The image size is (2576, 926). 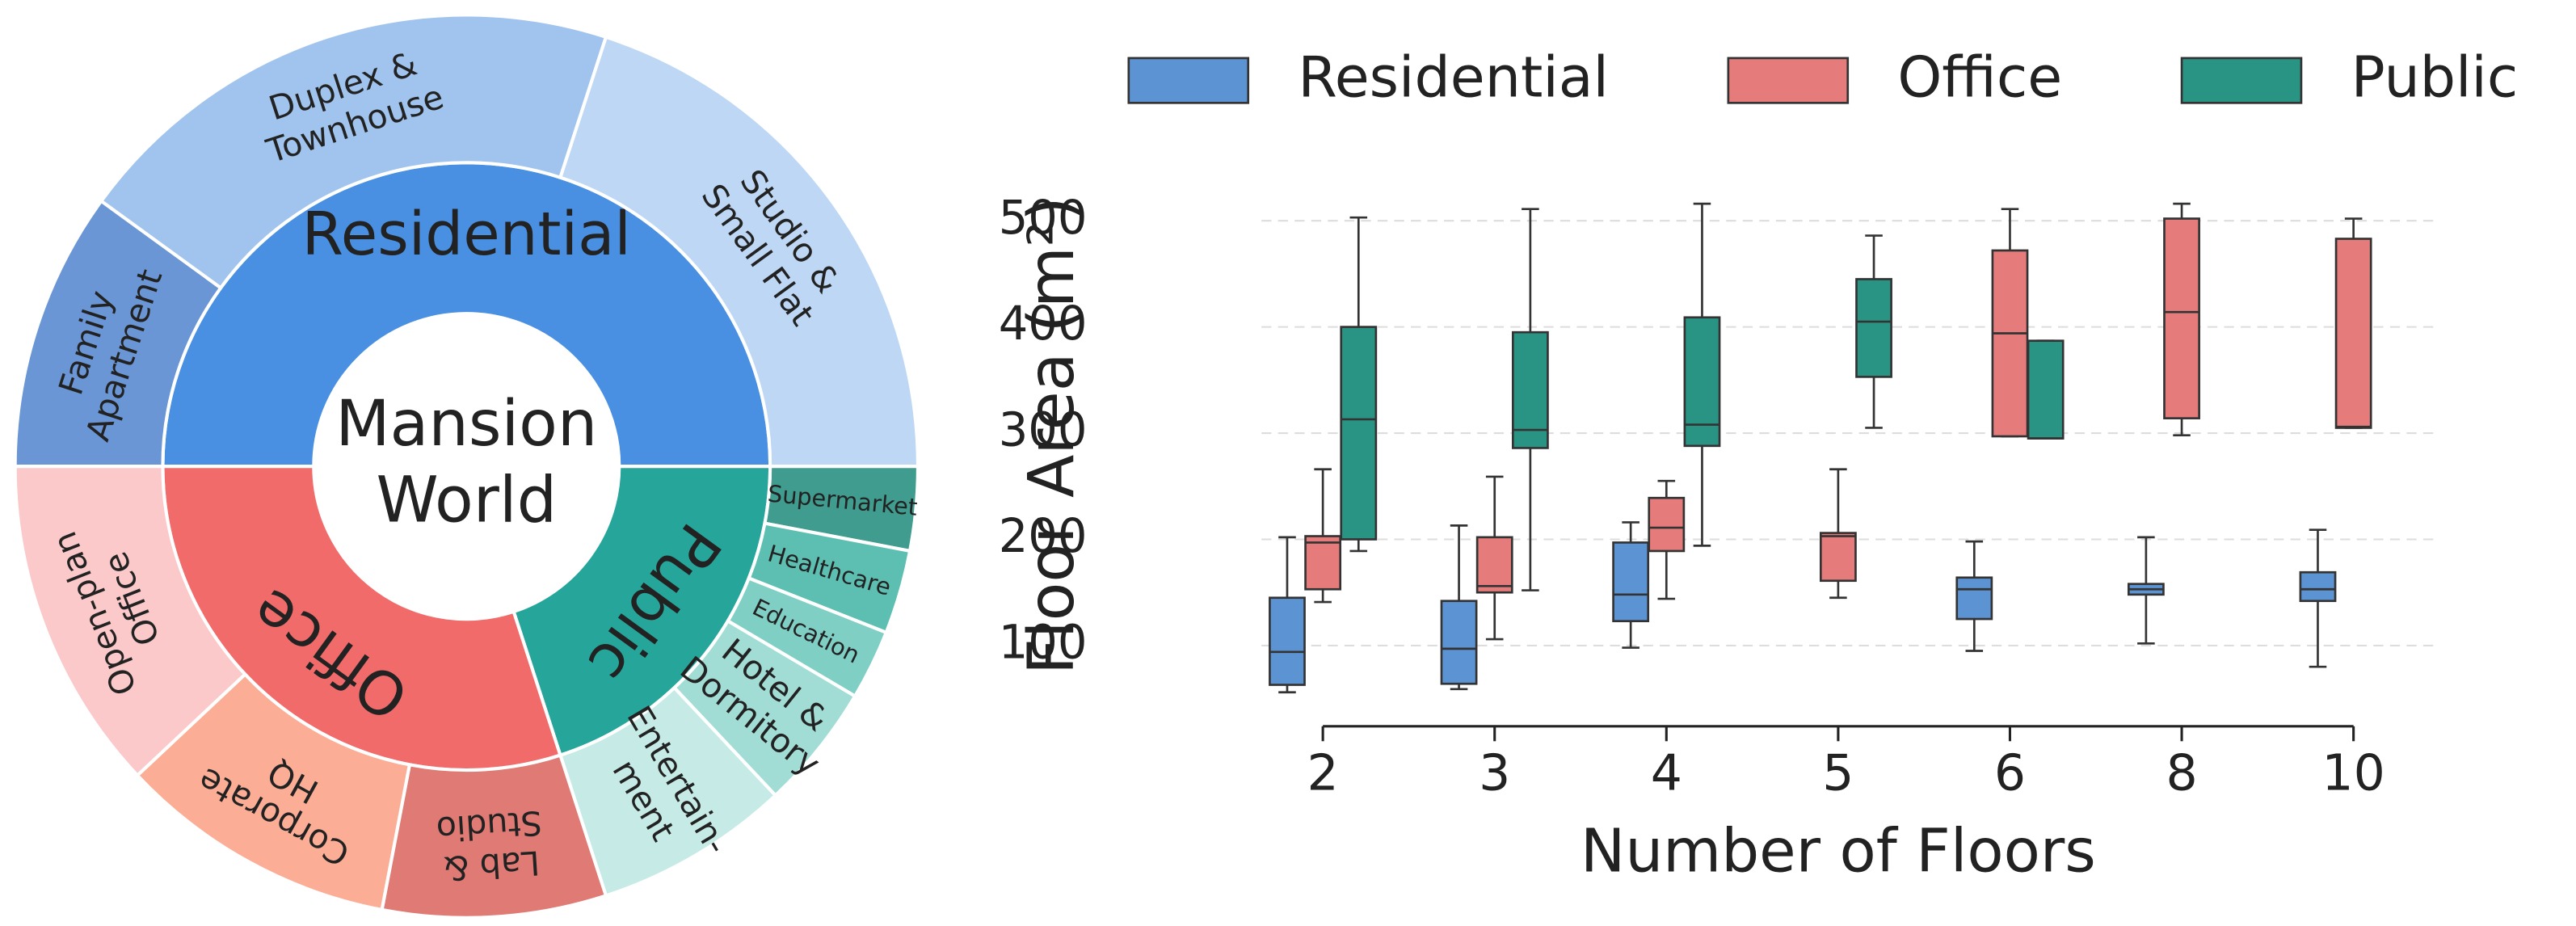 What do you see at coordinates (491, 865) in the screenshot?
I see `outer-label-line: Lab &` at bounding box center [491, 865].